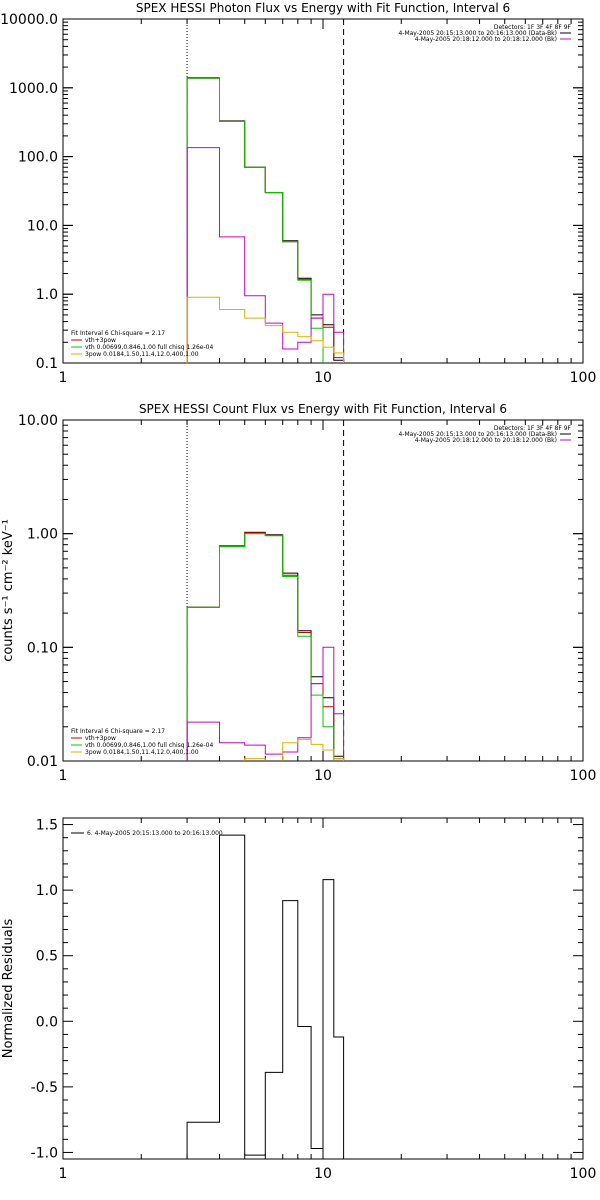 The height and width of the screenshot is (1200, 600). Describe the element at coordinates (8, 590) in the screenshot. I see `y-axis-label: counts s⁻¹ cm⁻² keV⁻¹` at that location.